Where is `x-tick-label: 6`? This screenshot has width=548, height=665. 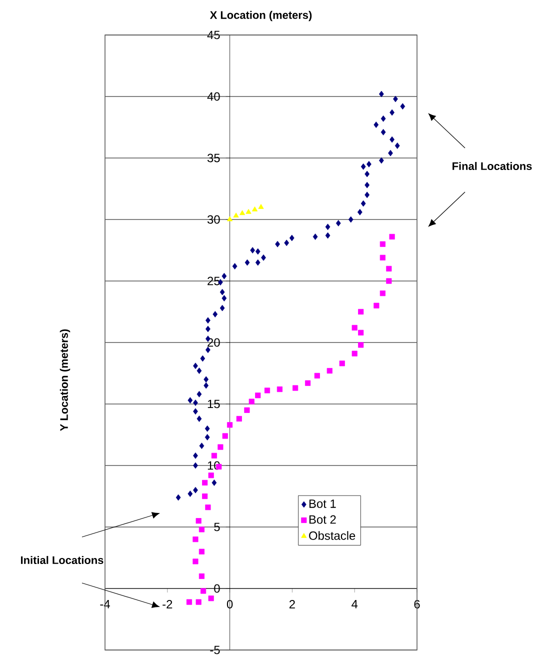
x-tick-label: 6 is located at coordinates (417, 604).